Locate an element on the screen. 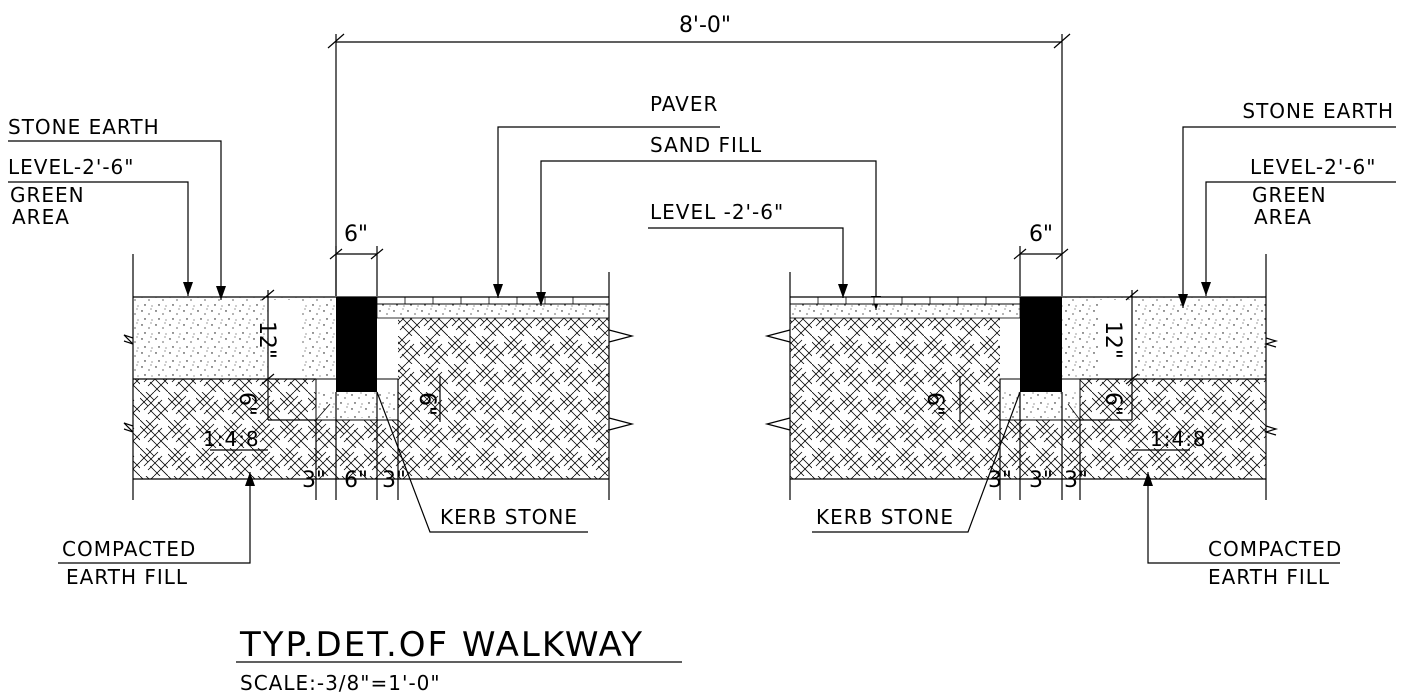  left-stone-earth-label: STONE EARTH is located at coordinates (84, 127).